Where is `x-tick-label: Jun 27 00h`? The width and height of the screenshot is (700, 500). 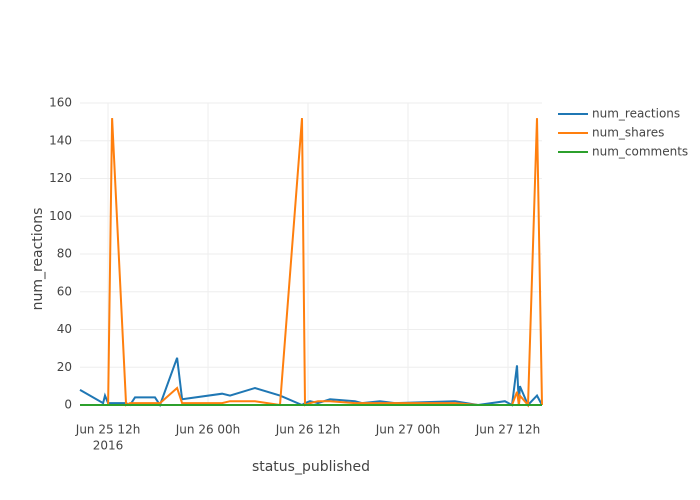
x-tick-label: Jun 27 00h is located at coordinates (408, 430).